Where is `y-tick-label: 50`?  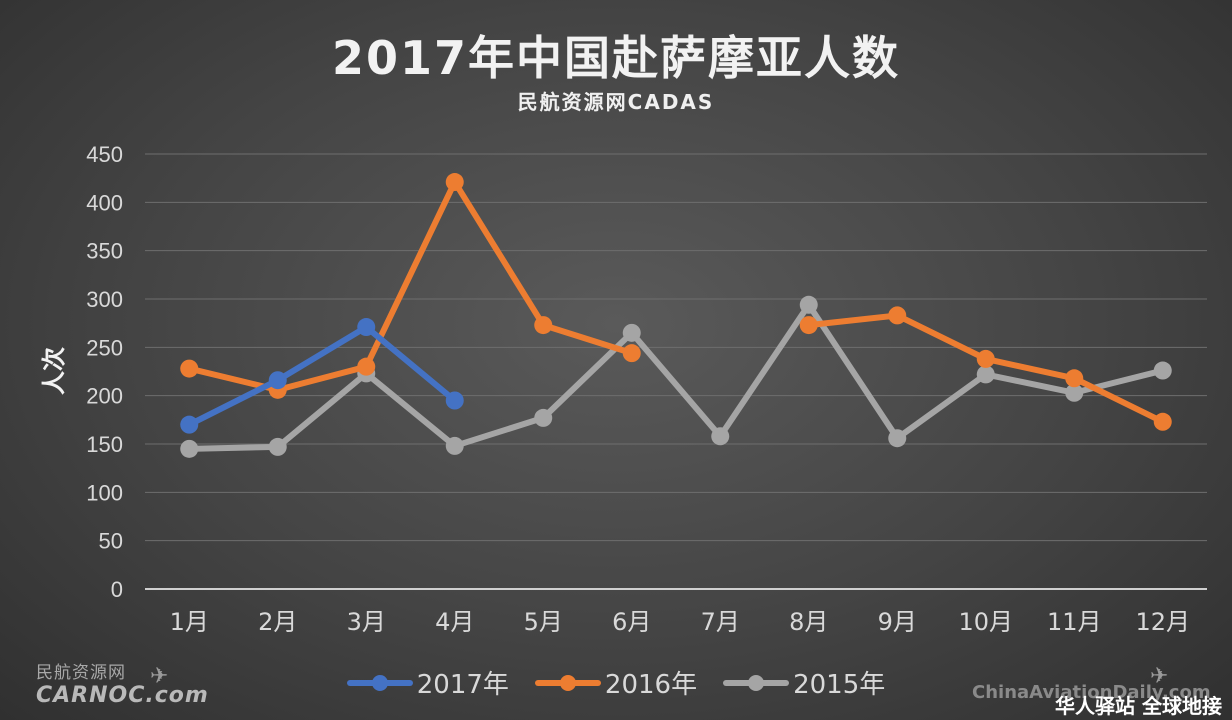 y-tick-label: 50 is located at coordinates (111, 541).